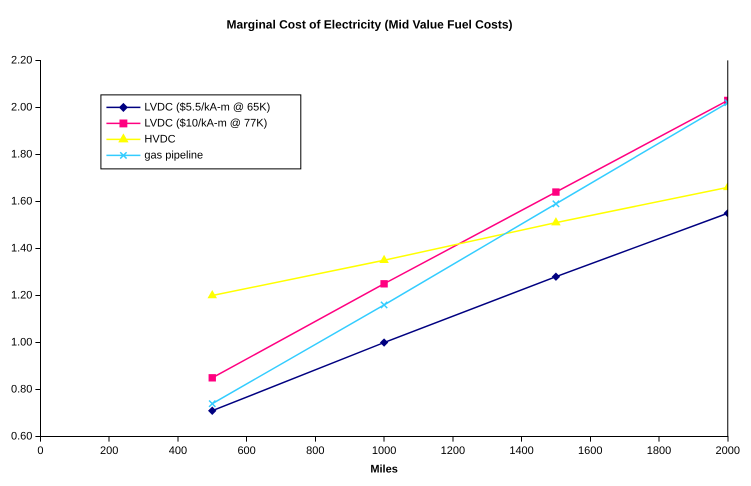 This screenshot has height=486, width=751. Describe the element at coordinates (21, 436) in the screenshot. I see `y-tick-label: 0.60` at that location.